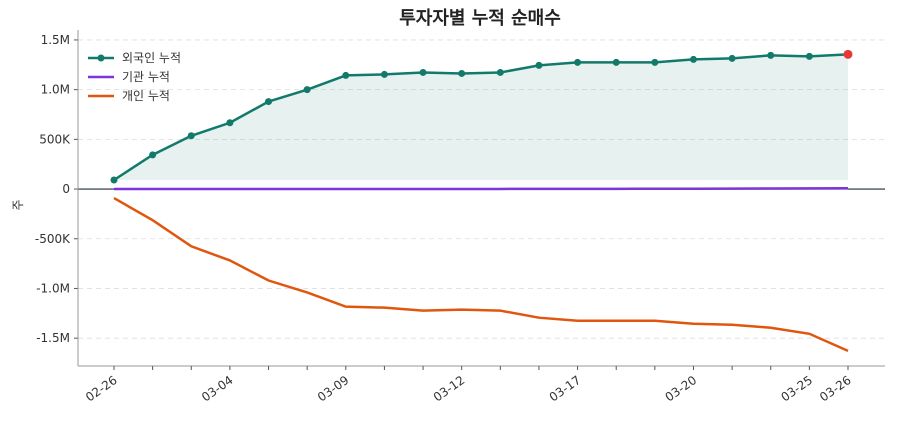 The height and width of the screenshot is (424, 900). I want to click on x-tick-label: 03-25, so click(796, 388).